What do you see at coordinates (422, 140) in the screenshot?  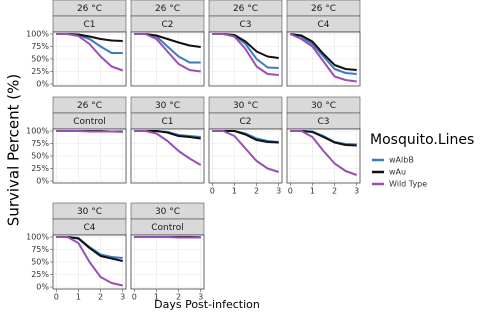 I see `legend-title: Mosquito.Lines` at bounding box center [422, 140].